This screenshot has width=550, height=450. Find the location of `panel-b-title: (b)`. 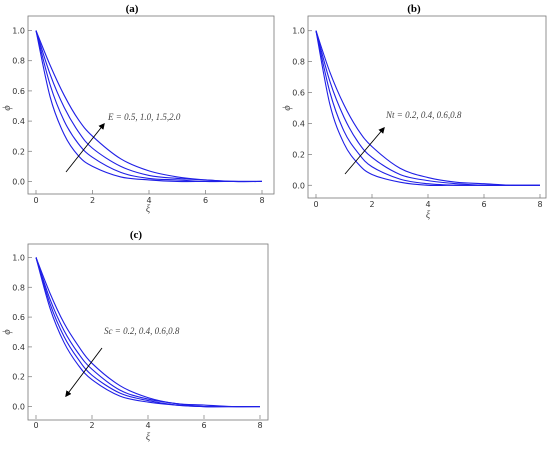

panel-b-title: (b) is located at coordinates (414, 9).